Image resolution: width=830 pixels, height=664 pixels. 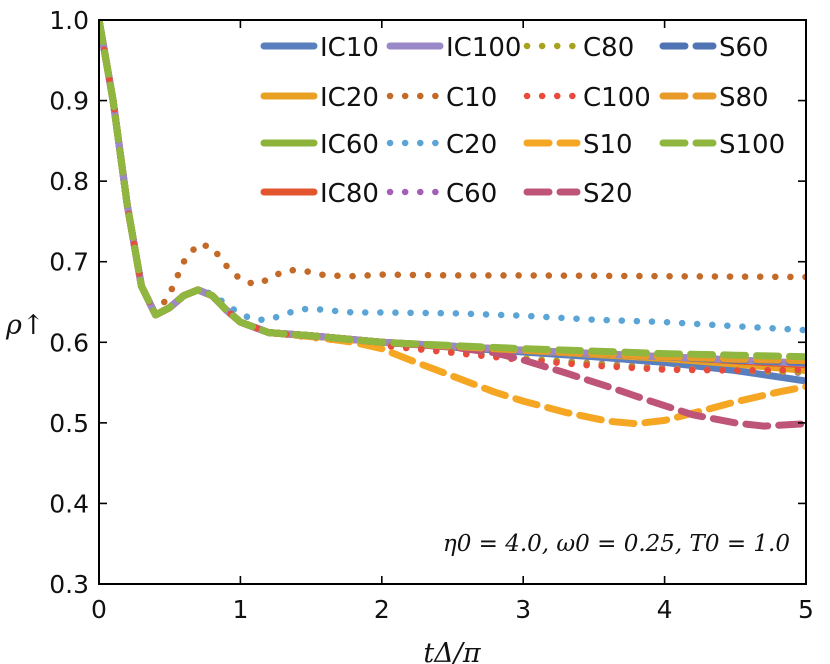 What do you see at coordinates (349, 194) in the screenshot?
I see `legend-label-ic80: IC80` at bounding box center [349, 194].